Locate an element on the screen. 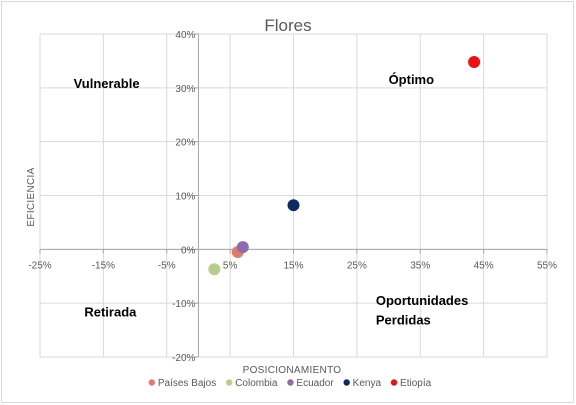  legend: Países Bajos Colombia Ecuador Kenya Etiopía is located at coordinates (290, 383).